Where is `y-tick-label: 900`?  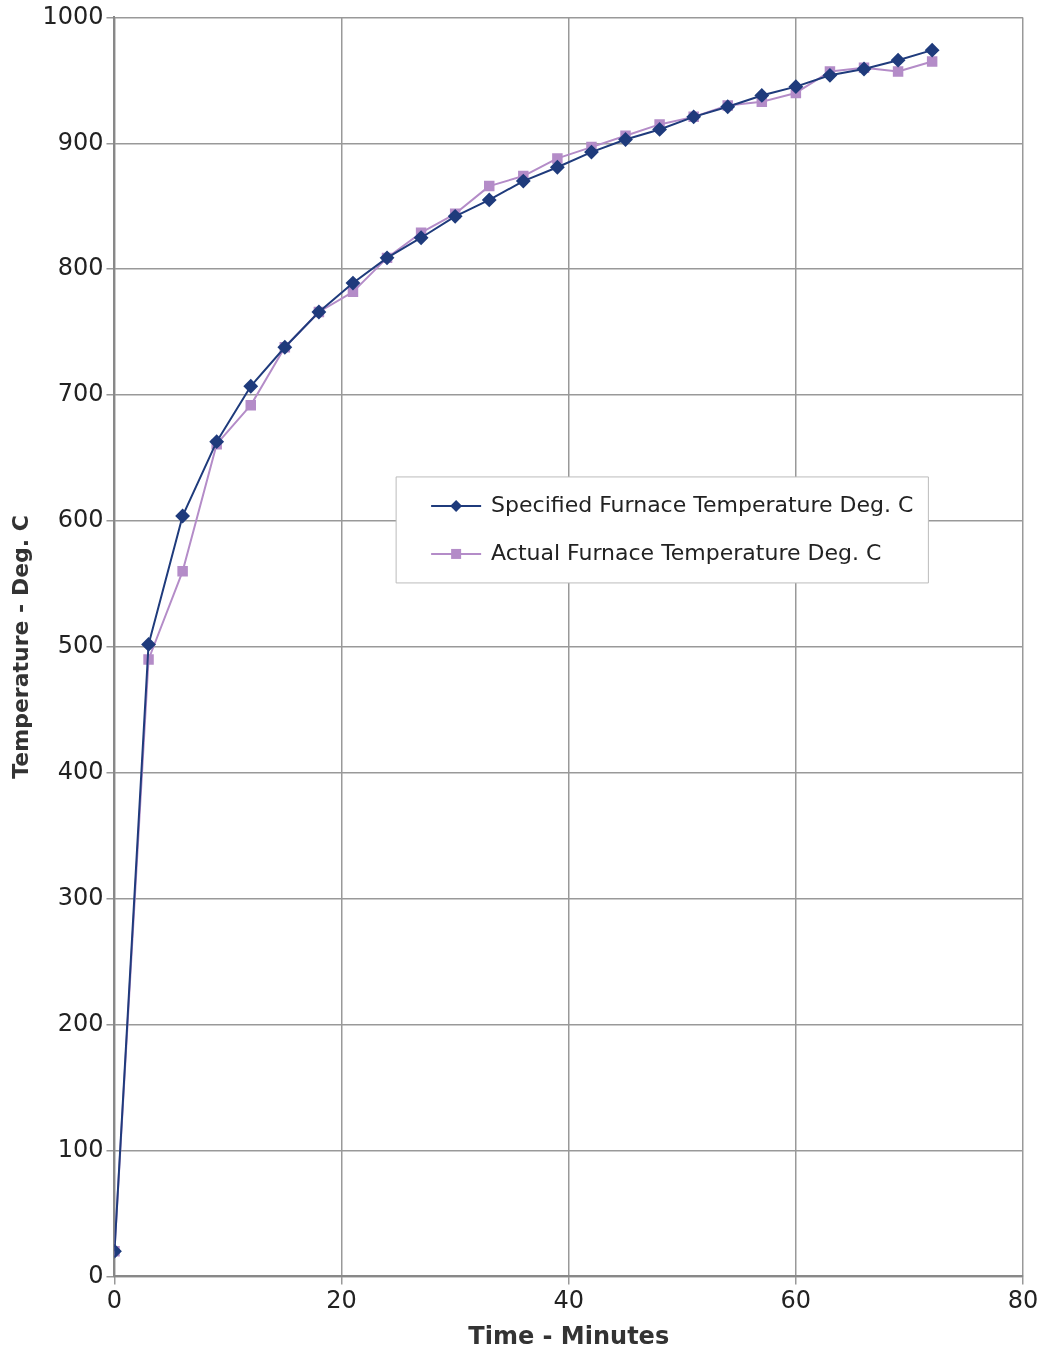
y-tick-label: 900 is located at coordinates (80, 141).